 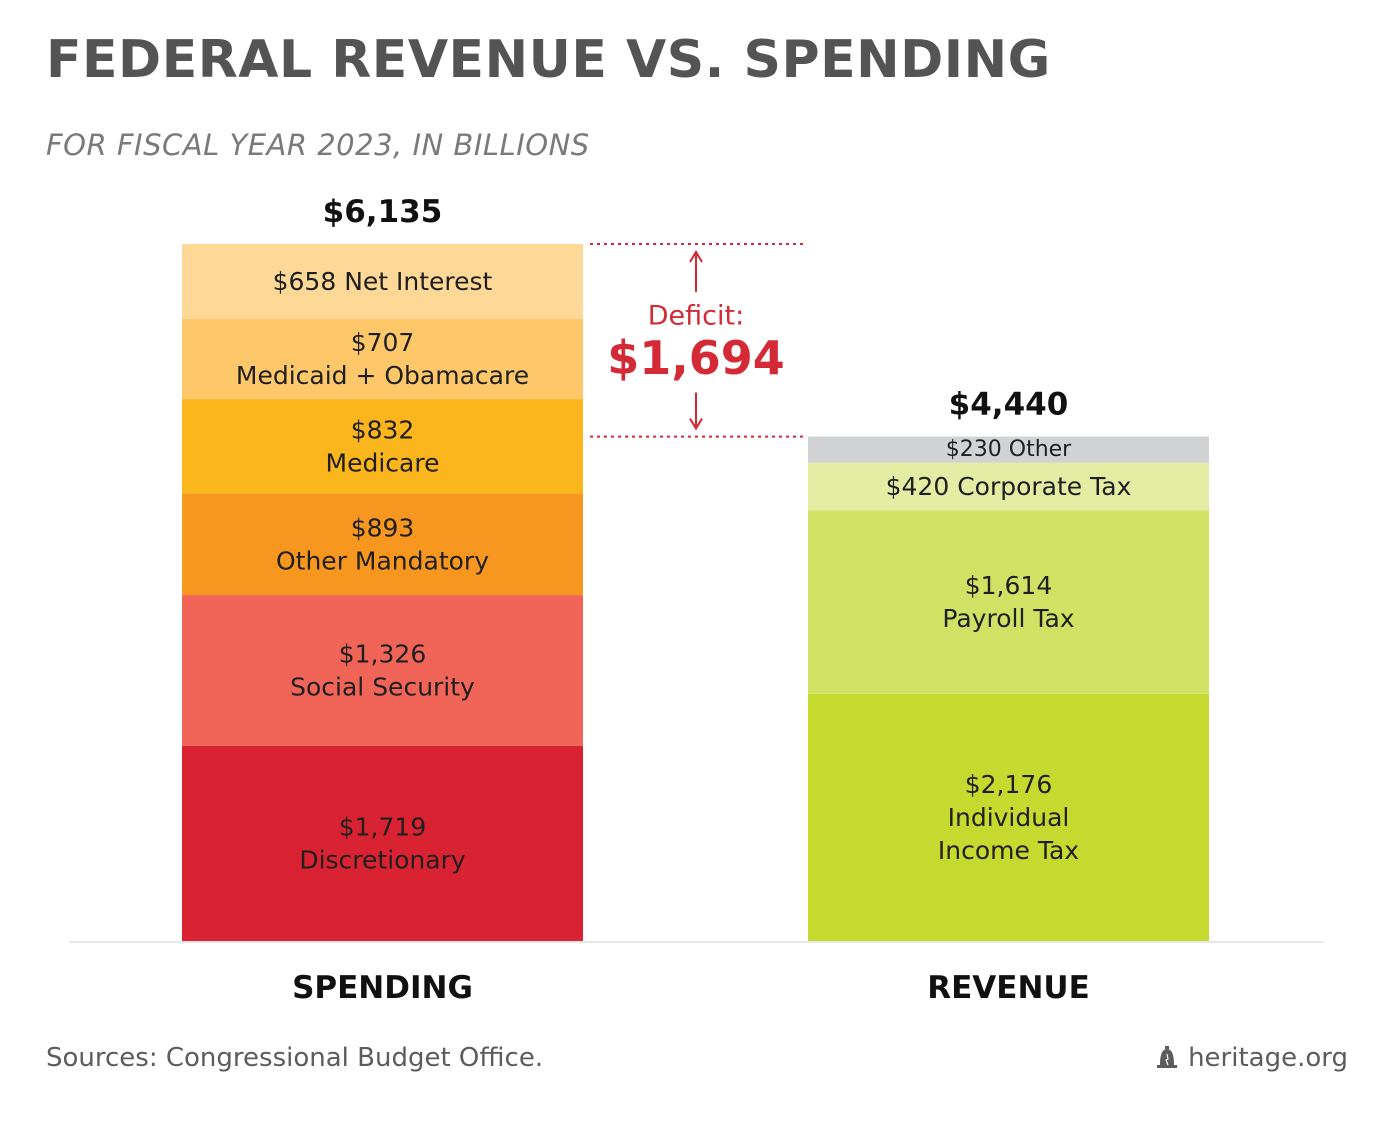 I want to click on revenue-individual-income-tax-bar, so click(x=1008, y=817).